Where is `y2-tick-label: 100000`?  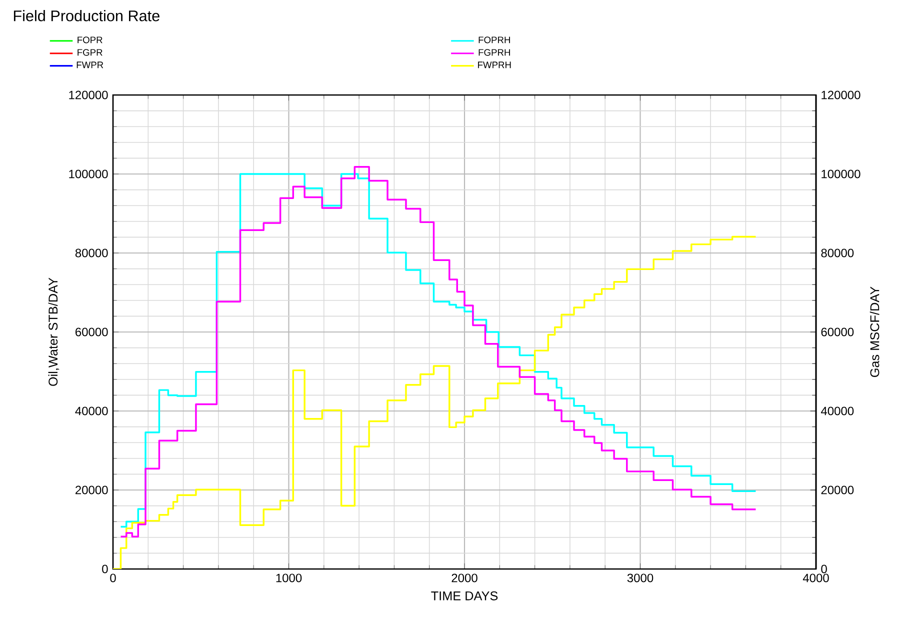 y2-tick-label: 100000 is located at coordinates (841, 174).